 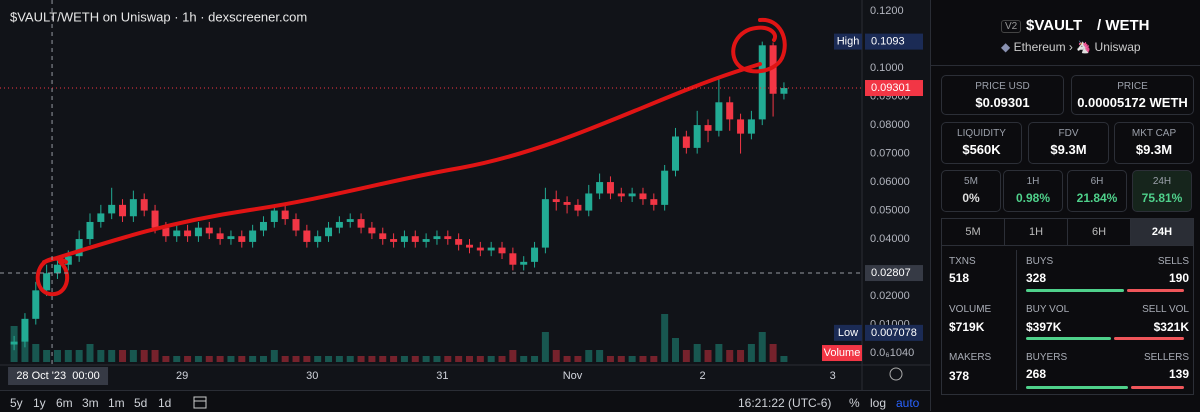 What do you see at coordinates (1162, 181) in the screenshot?
I see `change-label: 24H` at bounding box center [1162, 181].